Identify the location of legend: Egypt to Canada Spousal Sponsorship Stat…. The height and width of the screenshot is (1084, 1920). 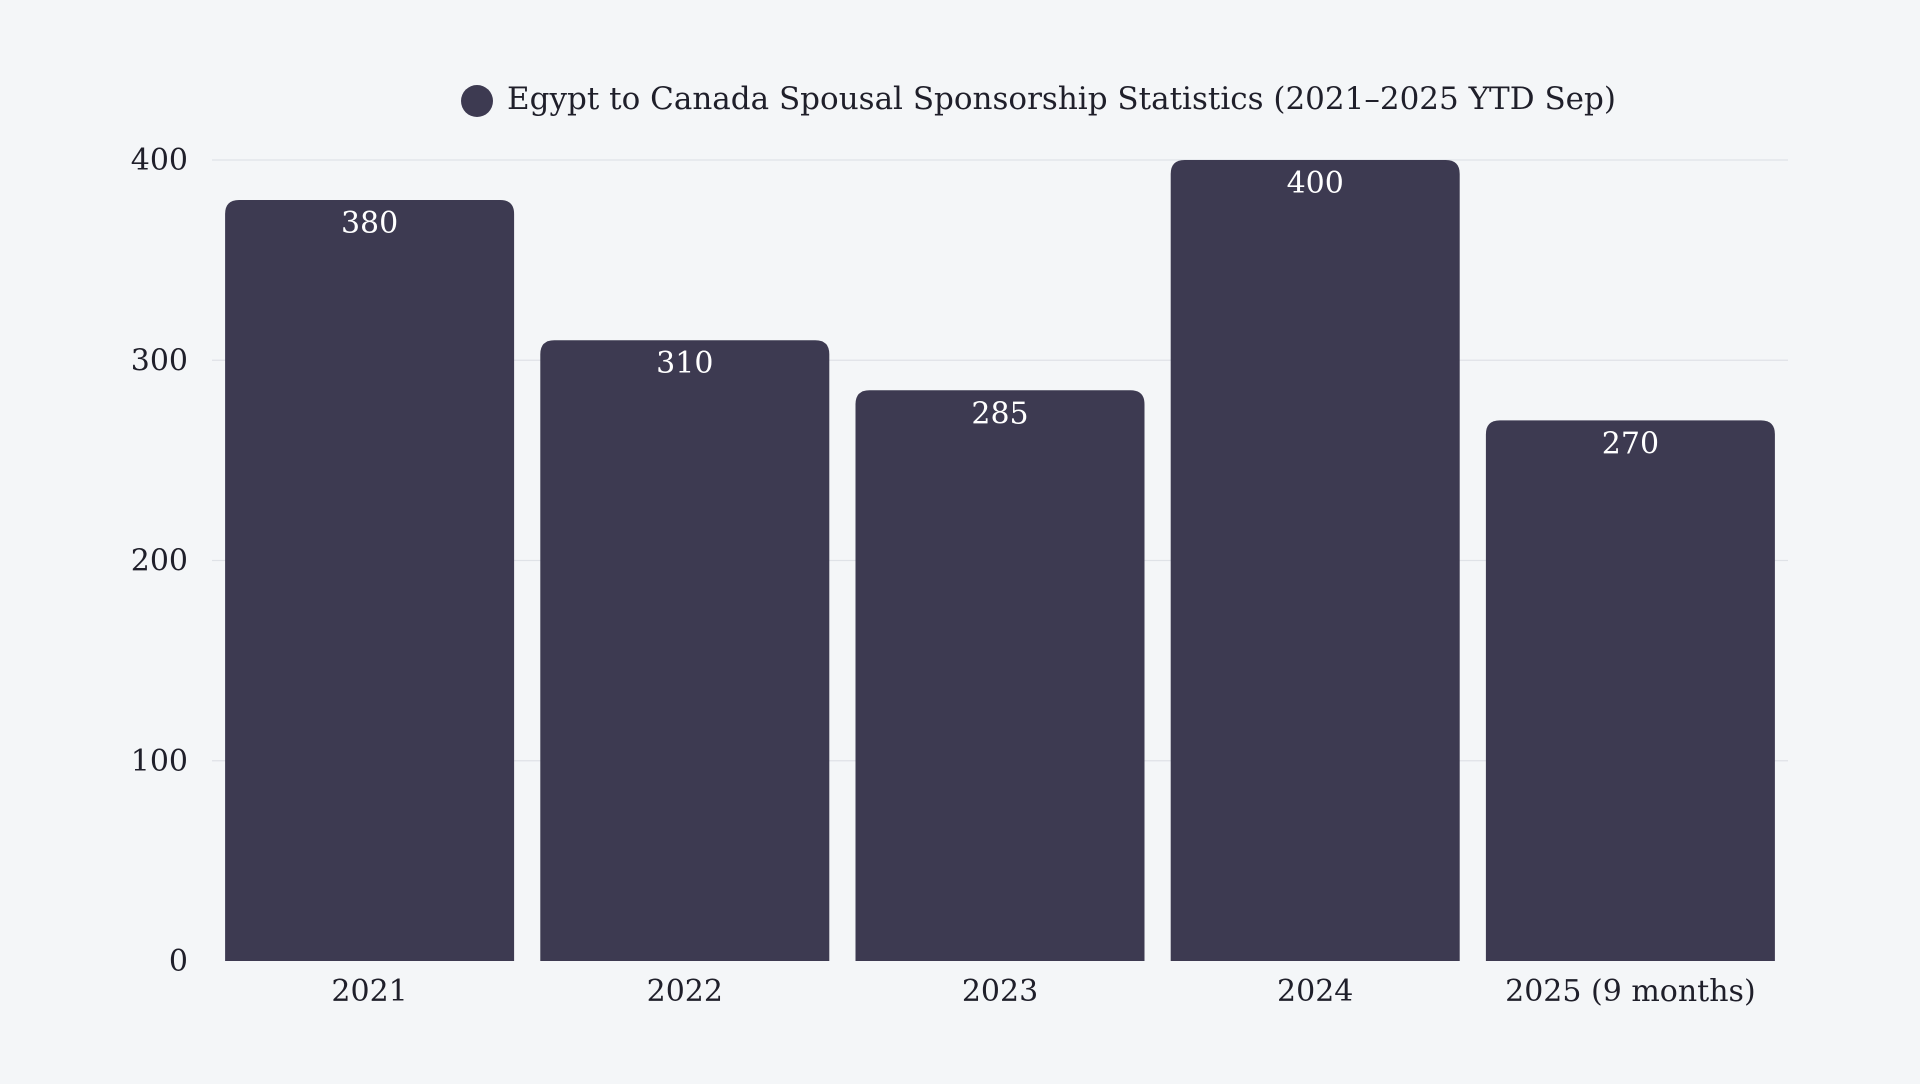
(1038, 99).